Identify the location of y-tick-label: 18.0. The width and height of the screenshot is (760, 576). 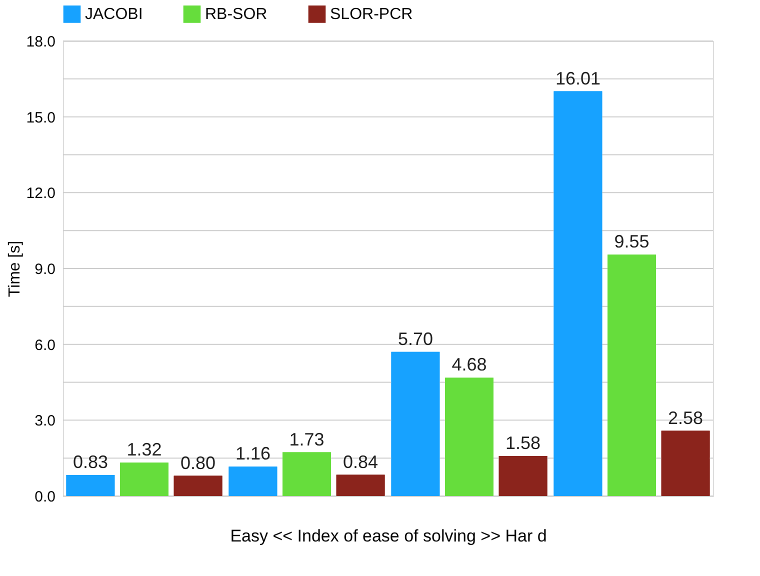
(41, 42).